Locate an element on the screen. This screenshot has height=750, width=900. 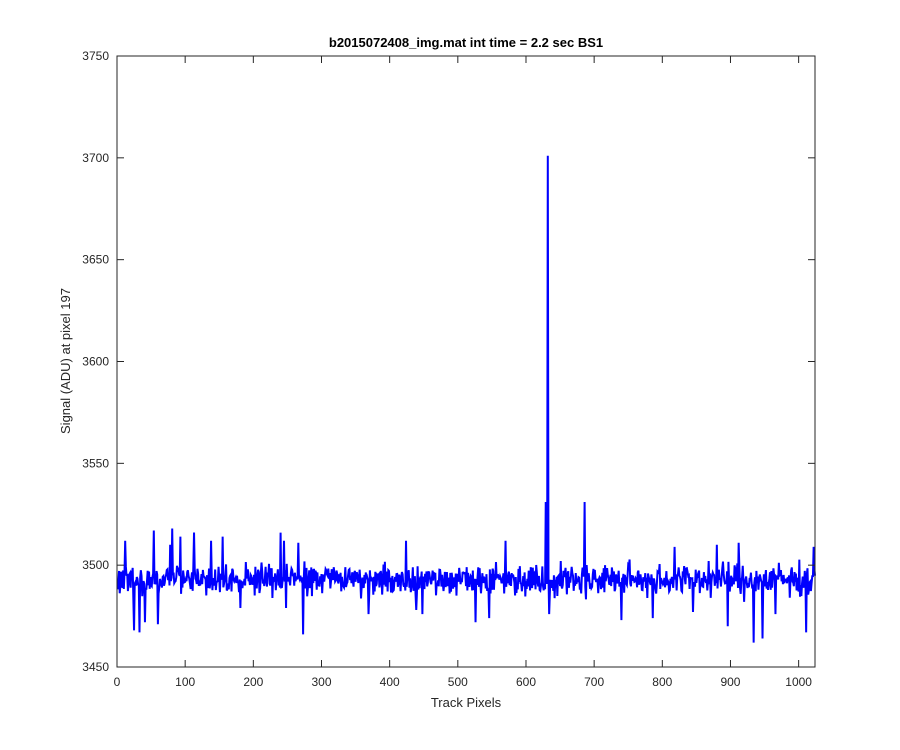
x-tick-label: 100 is located at coordinates (185, 682).